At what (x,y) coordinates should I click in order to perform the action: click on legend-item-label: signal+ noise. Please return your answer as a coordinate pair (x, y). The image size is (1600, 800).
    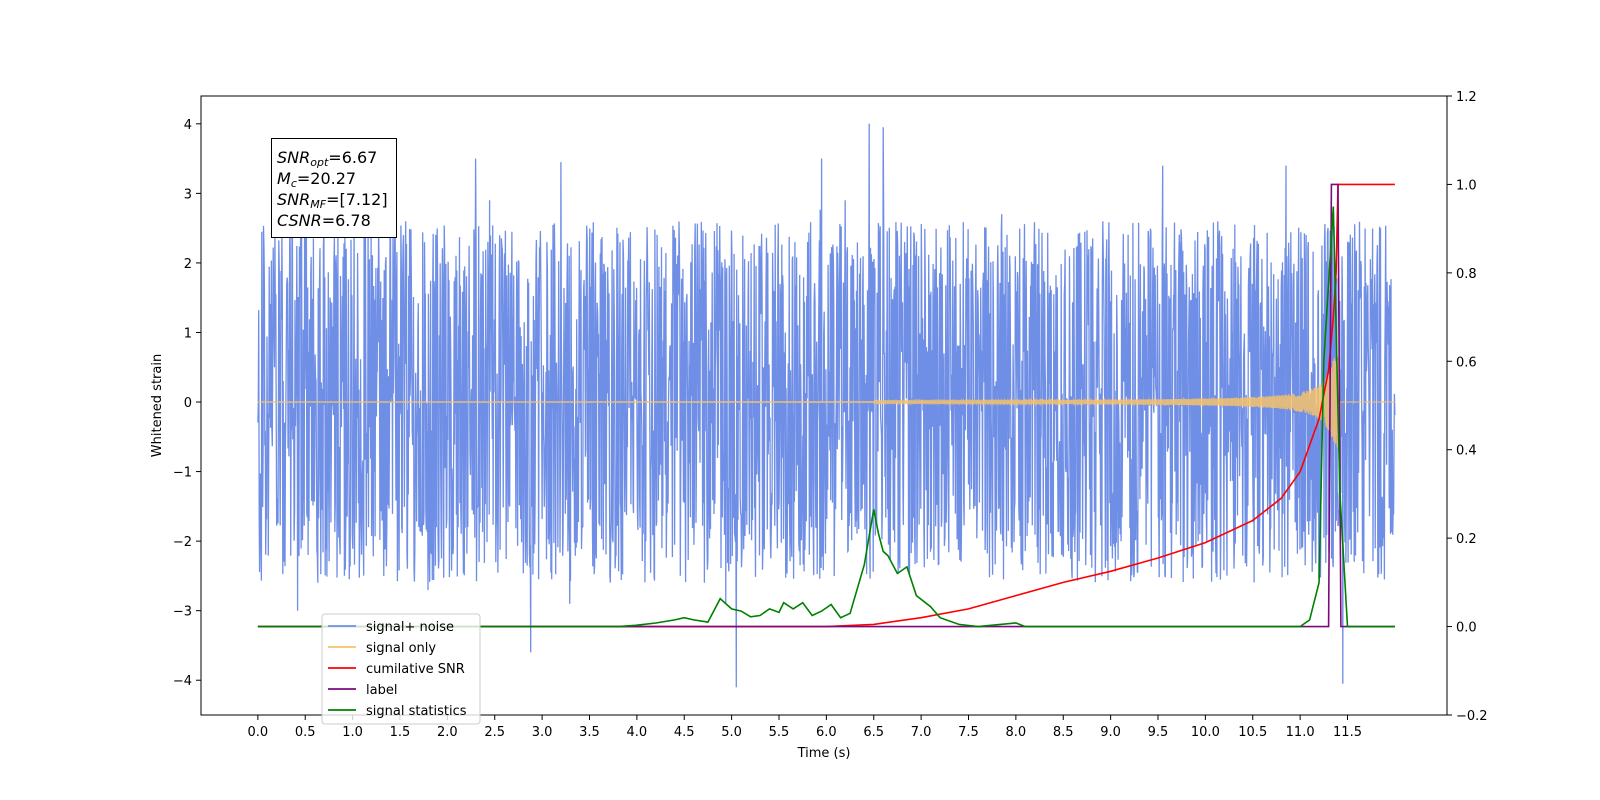
    Looking at the image, I should click on (410, 627).